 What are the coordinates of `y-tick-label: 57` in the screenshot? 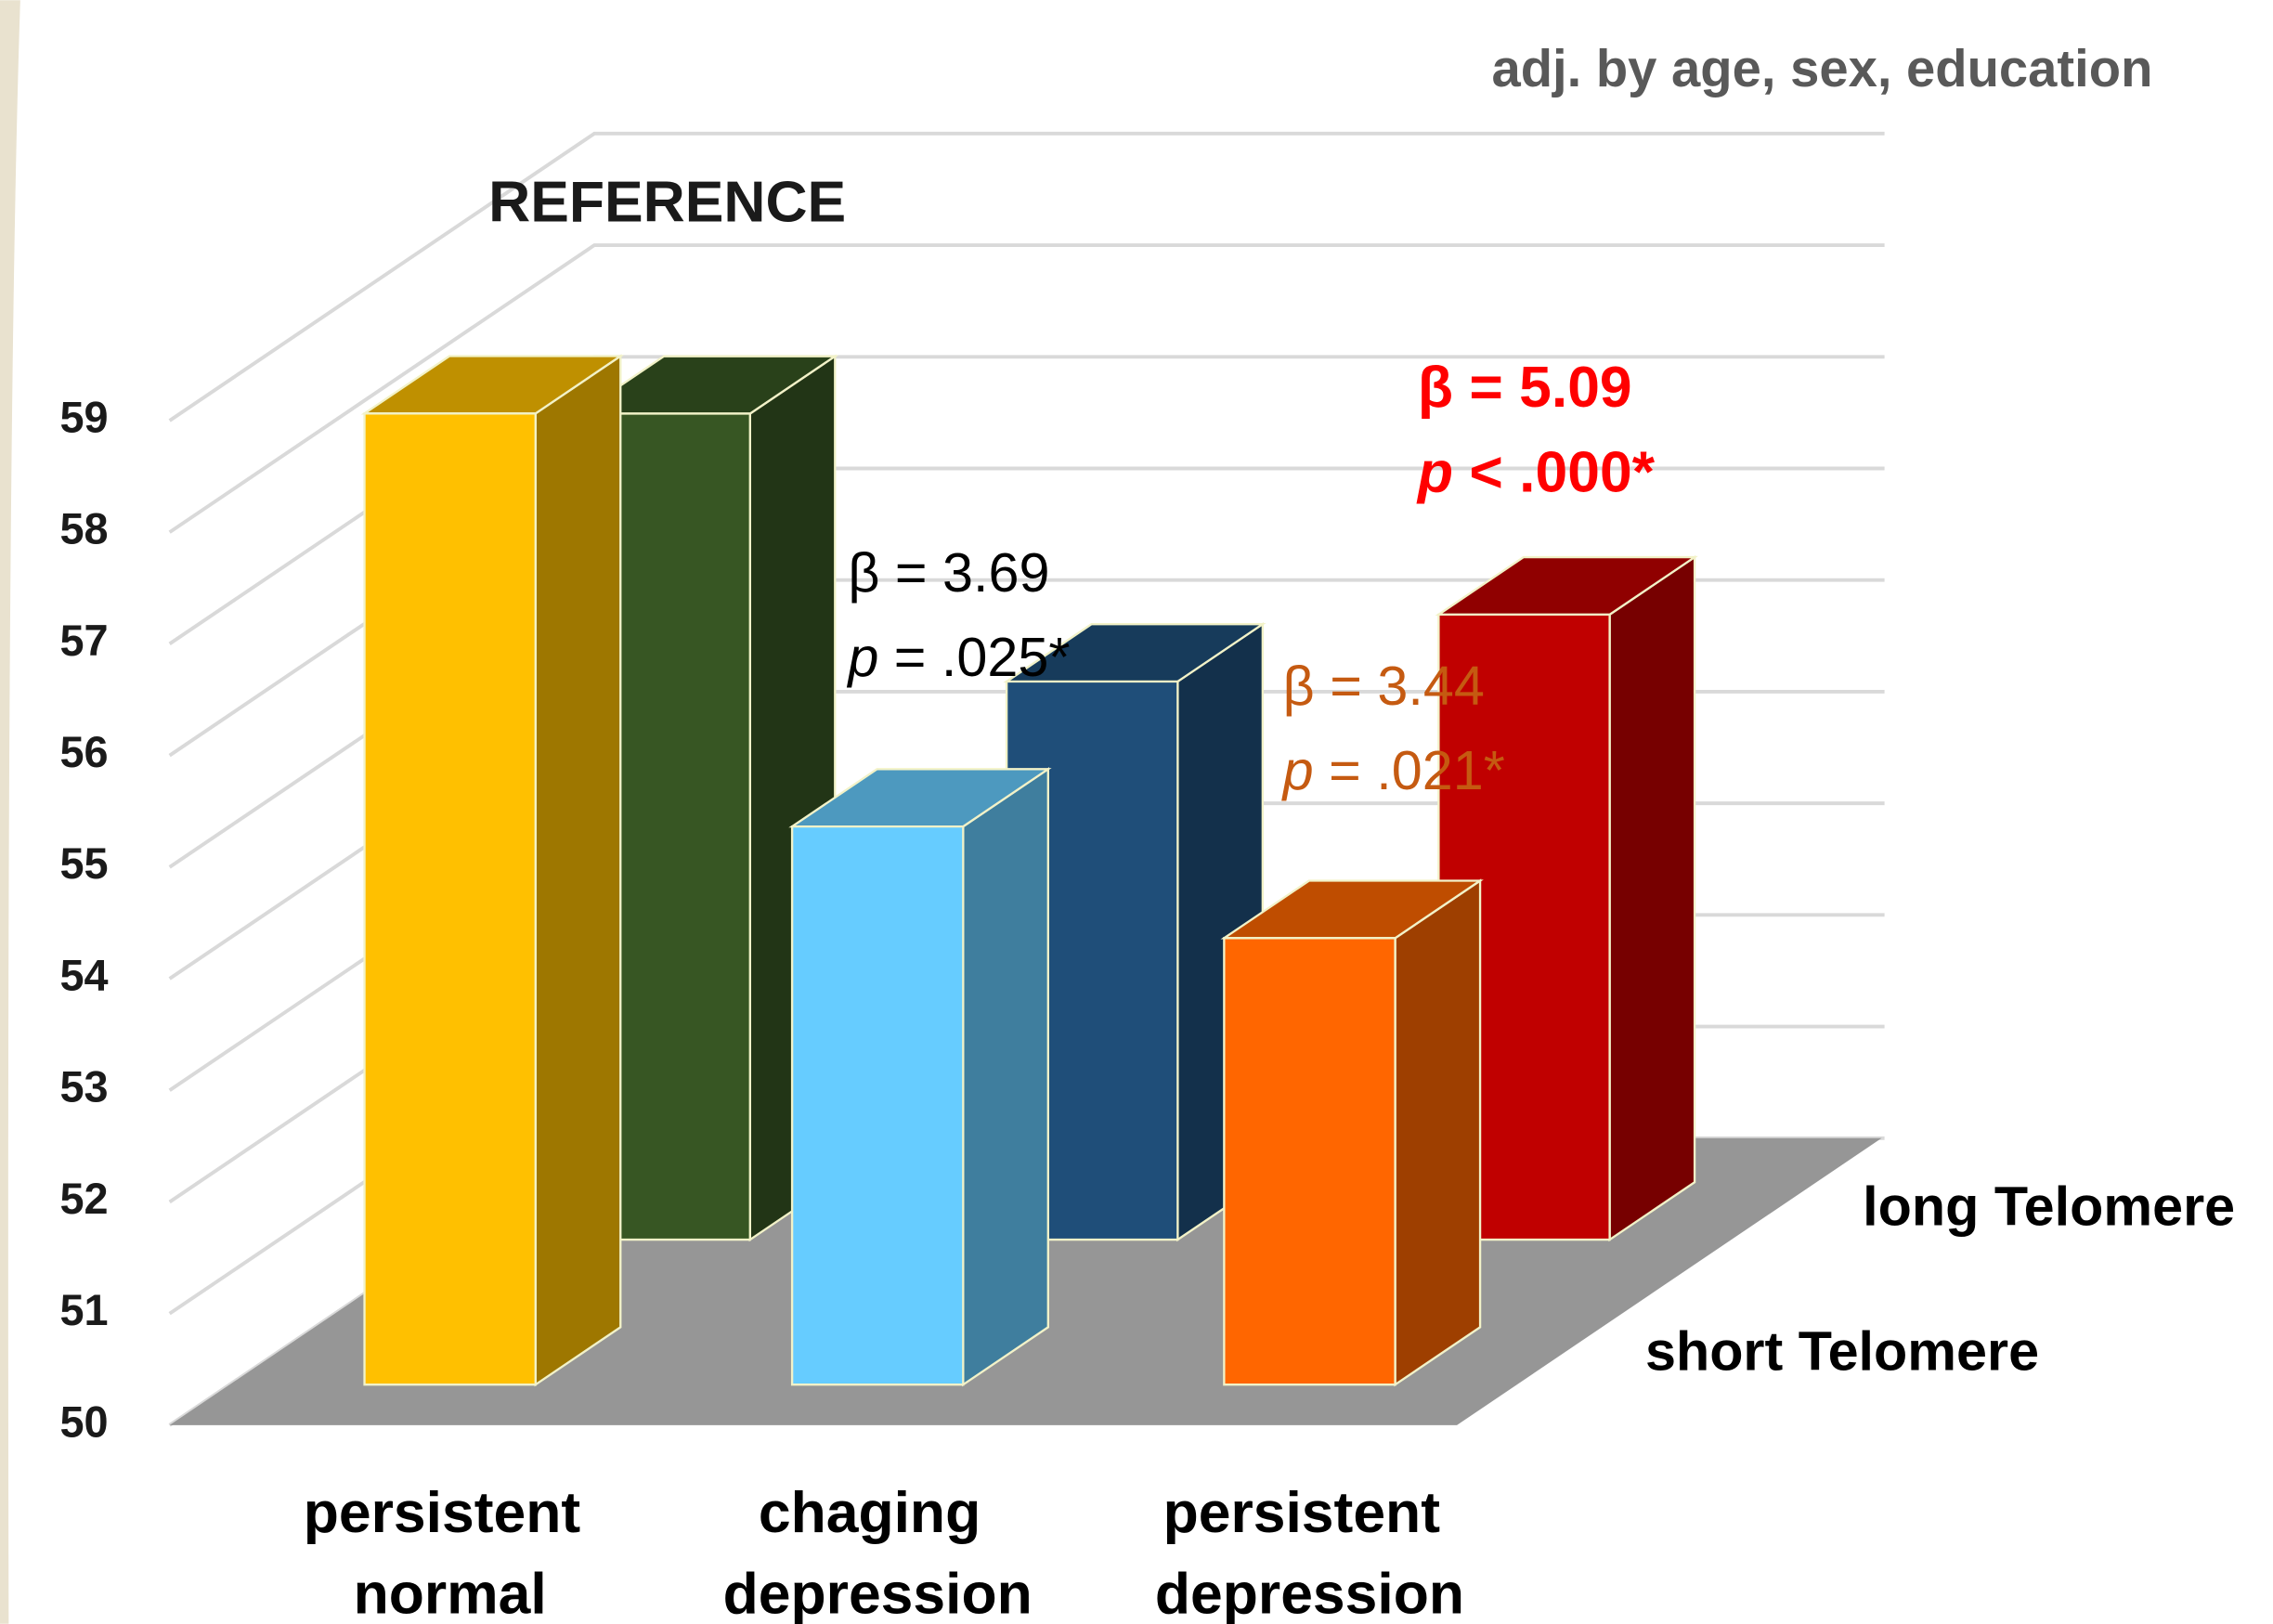 It's located at (84, 641).